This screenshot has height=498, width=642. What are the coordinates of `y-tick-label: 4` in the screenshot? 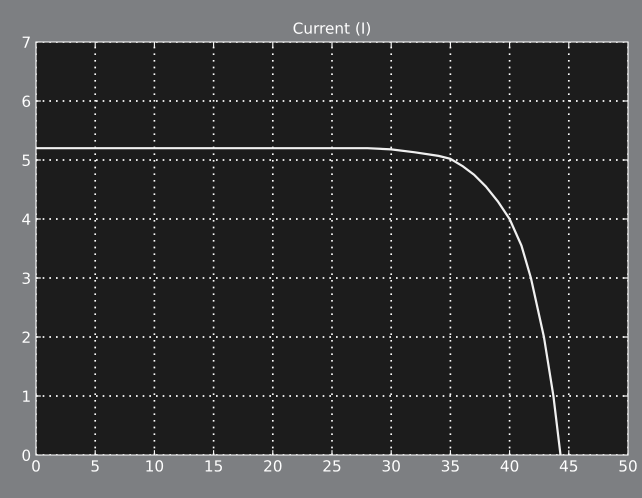 It's located at (26, 219).